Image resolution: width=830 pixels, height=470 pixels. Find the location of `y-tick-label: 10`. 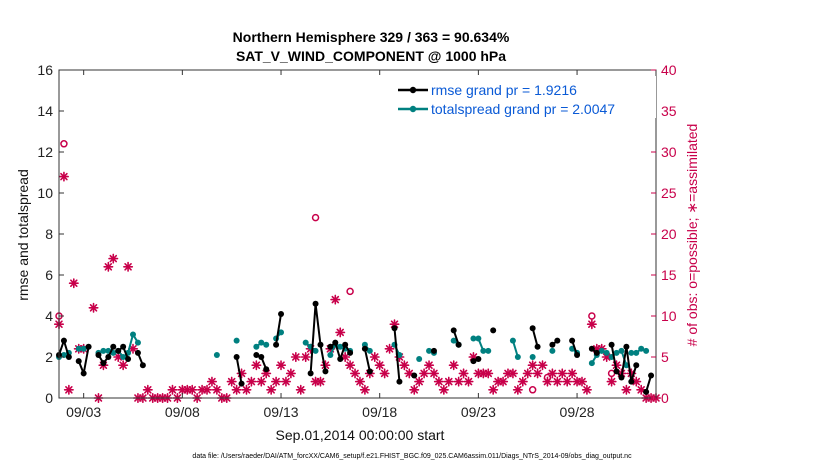

y-tick-label: 10 is located at coordinates (45, 193).